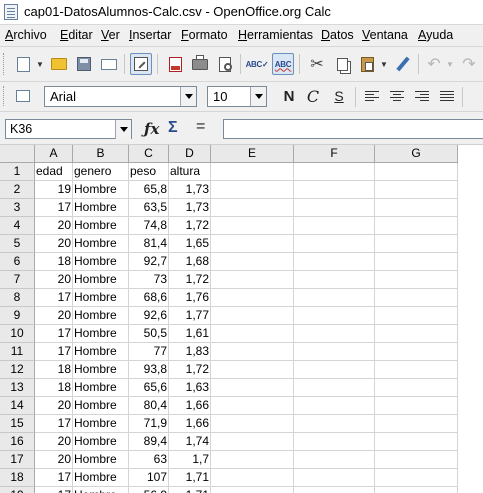  What do you see at coordinates (334, 226) in the screenshot?
I see `cell-f4` at bounding box center [334, 226].